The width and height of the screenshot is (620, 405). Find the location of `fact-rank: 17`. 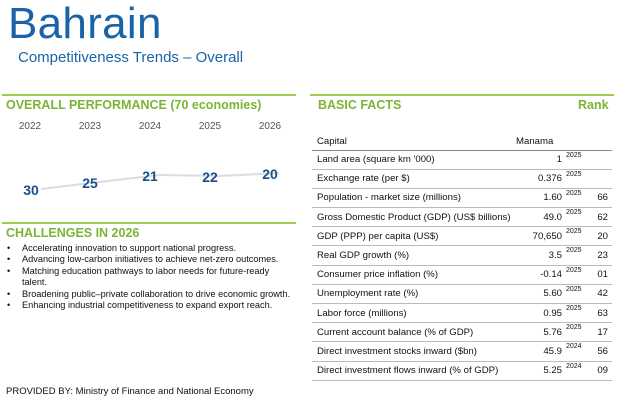

fact-rank: 17 is located at coordinates (601, 332).